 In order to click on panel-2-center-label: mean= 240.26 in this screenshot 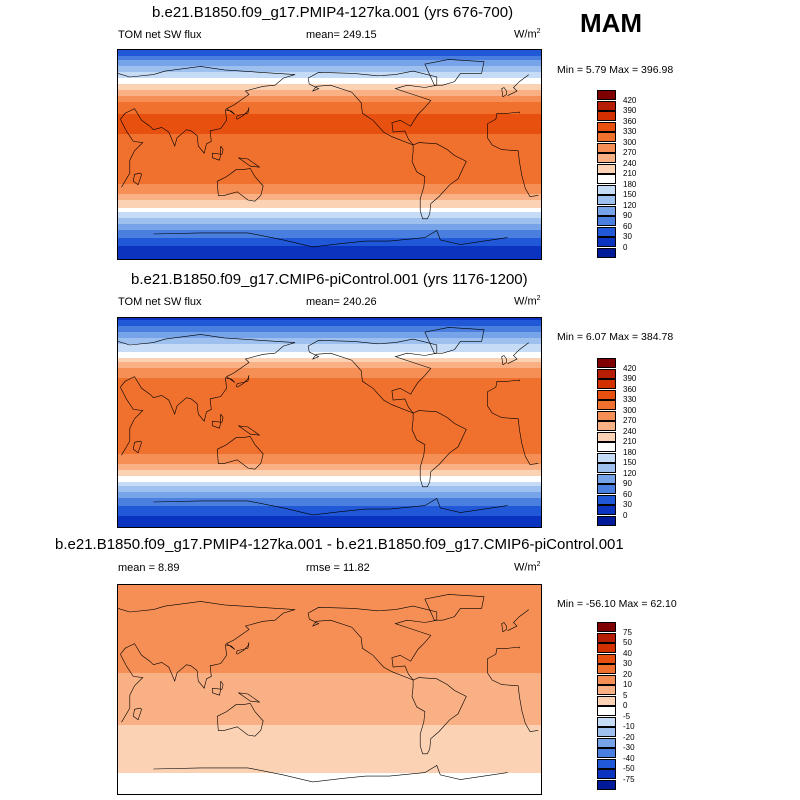, I will do `click(341, 302)`.